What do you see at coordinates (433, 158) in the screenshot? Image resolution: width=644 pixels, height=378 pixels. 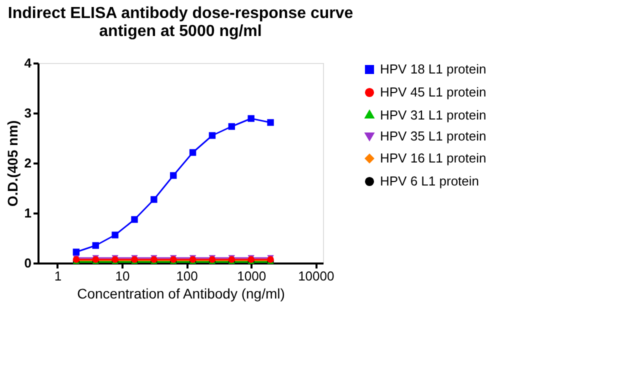 I see `legend-label: HPV 16 L1 protein` at bounding box center [433, 158].